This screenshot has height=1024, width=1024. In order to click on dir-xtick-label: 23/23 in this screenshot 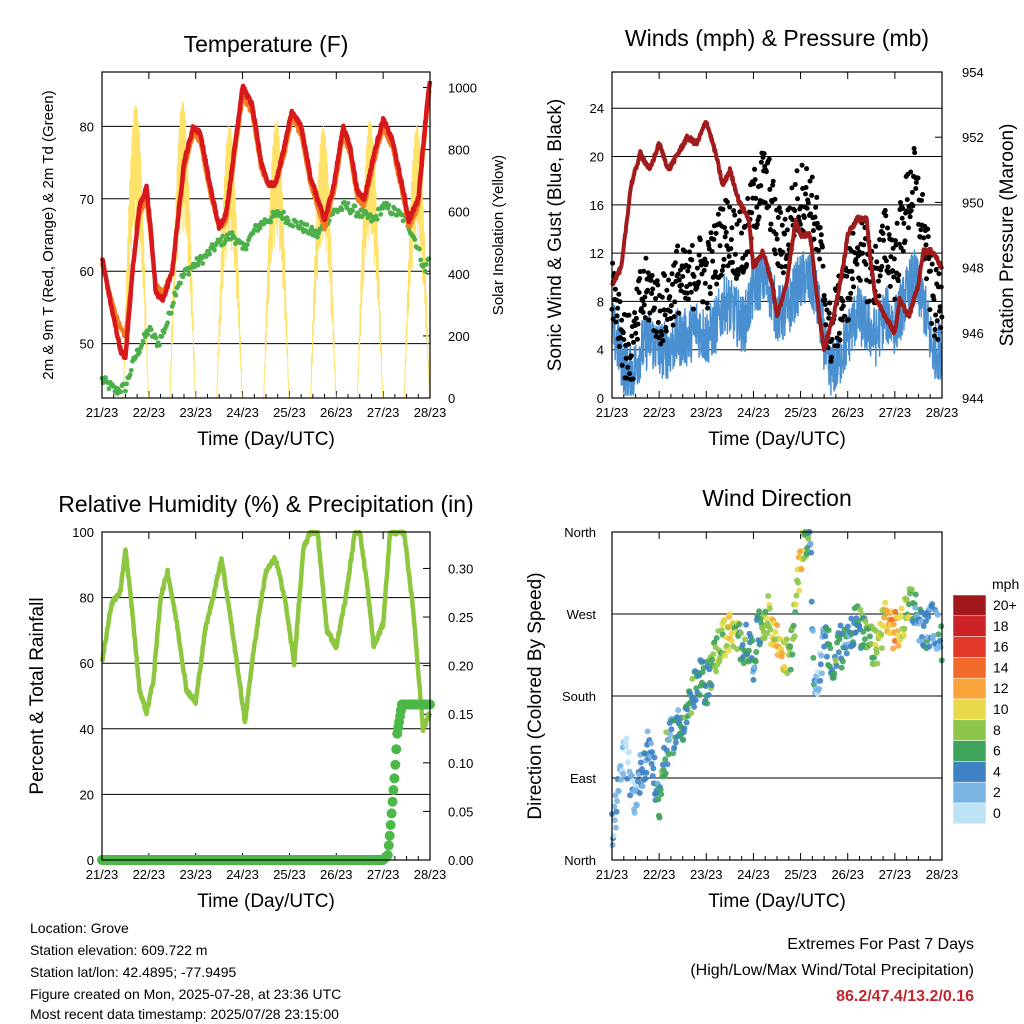, I will do `click(706, 874)`.